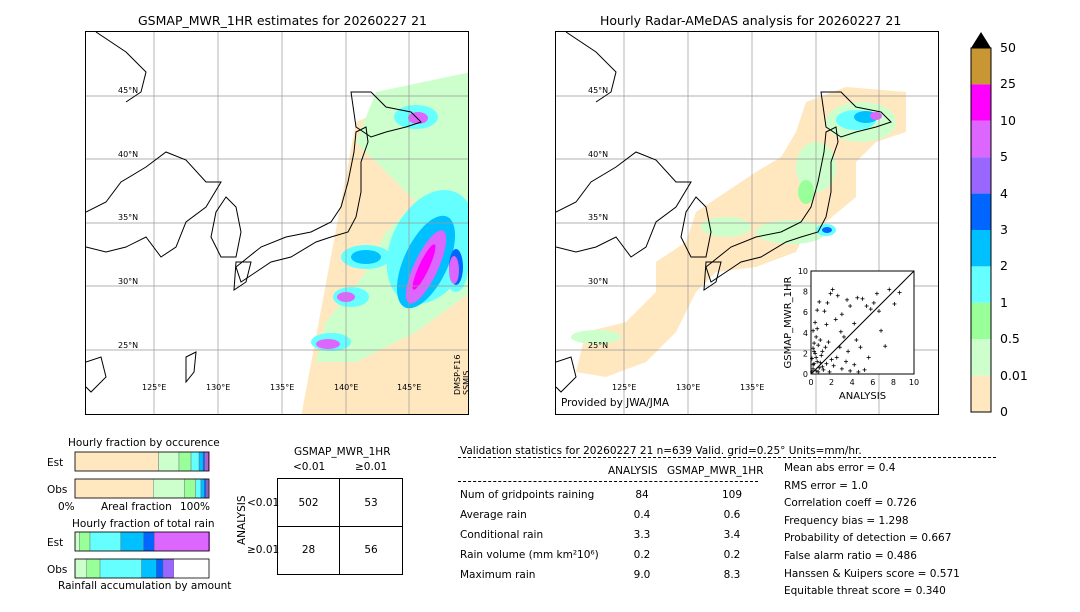  What do you see at coordinates (865, 591) in the screenshot?
I see `validation-score: Equitable threat score = 0.340` at bounding box center [865, 591].